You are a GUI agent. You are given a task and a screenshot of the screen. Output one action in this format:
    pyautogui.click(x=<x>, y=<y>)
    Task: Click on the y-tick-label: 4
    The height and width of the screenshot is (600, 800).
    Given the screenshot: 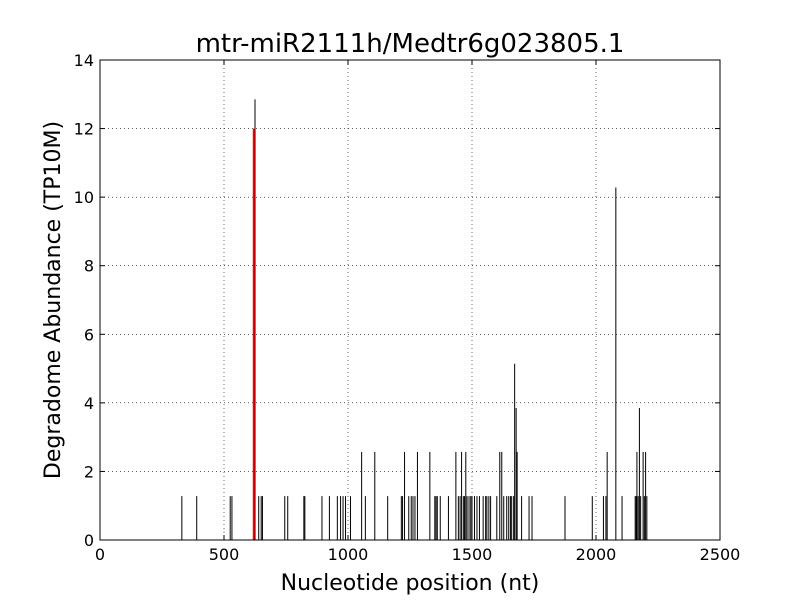 What is the action you would take?
    pyautogui.click(x=89, y=403)
    